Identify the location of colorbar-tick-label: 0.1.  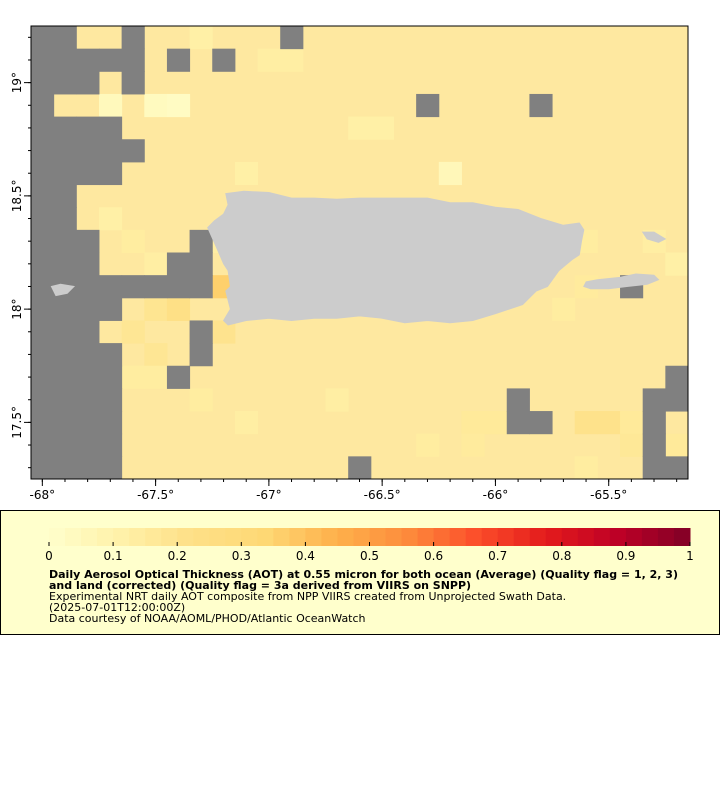
(113, 556).